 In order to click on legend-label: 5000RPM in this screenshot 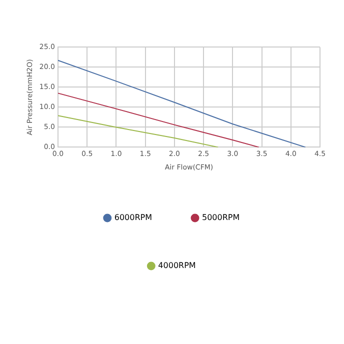, I will do `click(221, 217)`.